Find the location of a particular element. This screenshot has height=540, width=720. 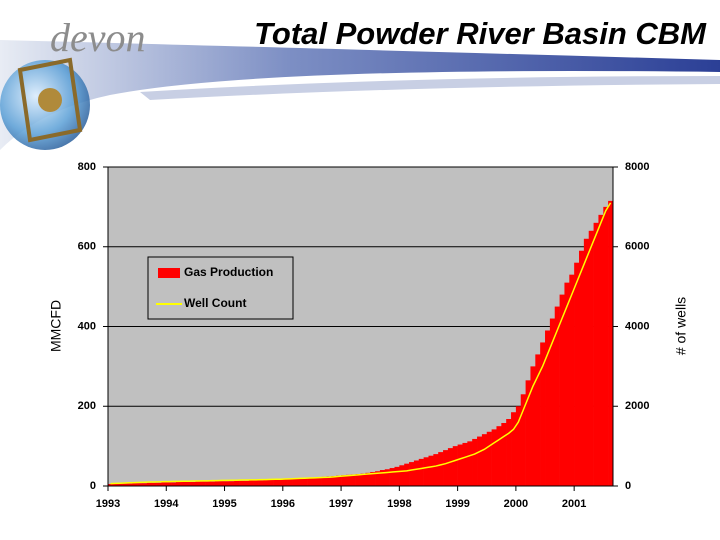

y2-tick-label: 2000 is located at coordinates (637, 406).